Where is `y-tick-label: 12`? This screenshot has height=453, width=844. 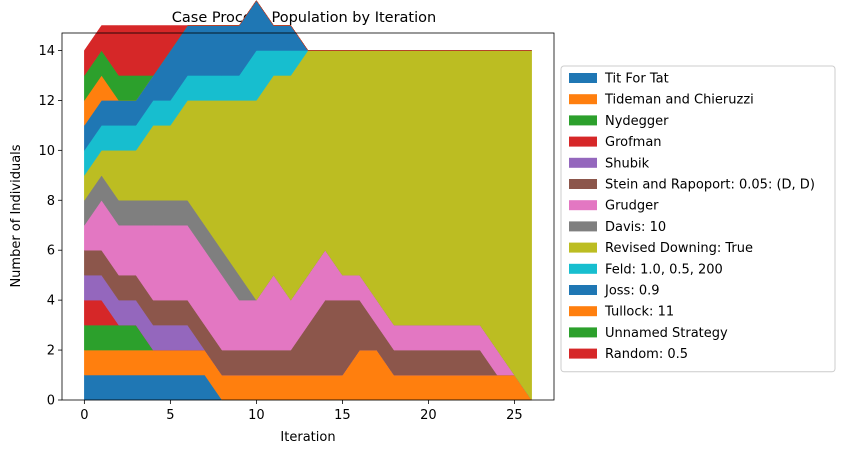 y-tick-label: 12 is located at coordinates (46, 101).